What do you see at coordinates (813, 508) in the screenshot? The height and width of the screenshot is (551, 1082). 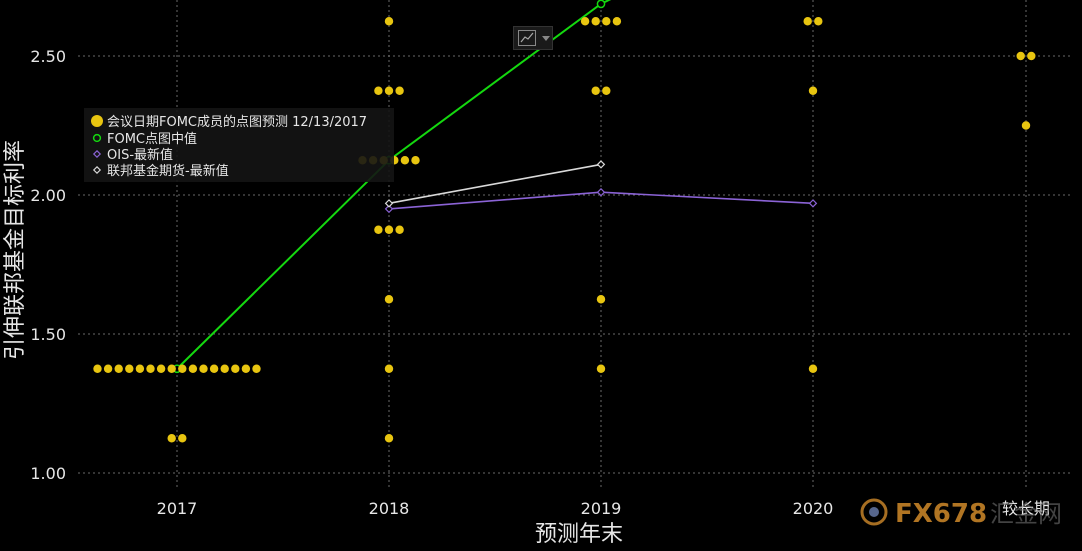 I see `x-tick-label: 2020` at bounding box center [813, 508].